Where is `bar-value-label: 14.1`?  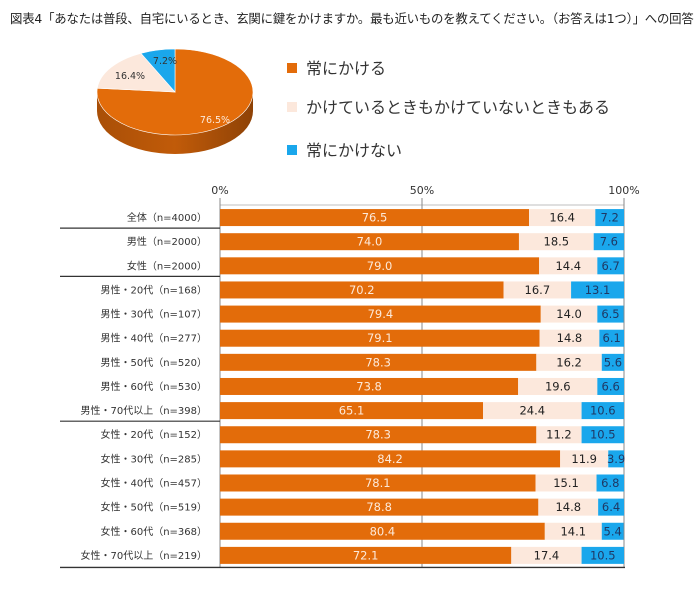 bar-value-label: 14.1 is located at coordinates (573, 531).